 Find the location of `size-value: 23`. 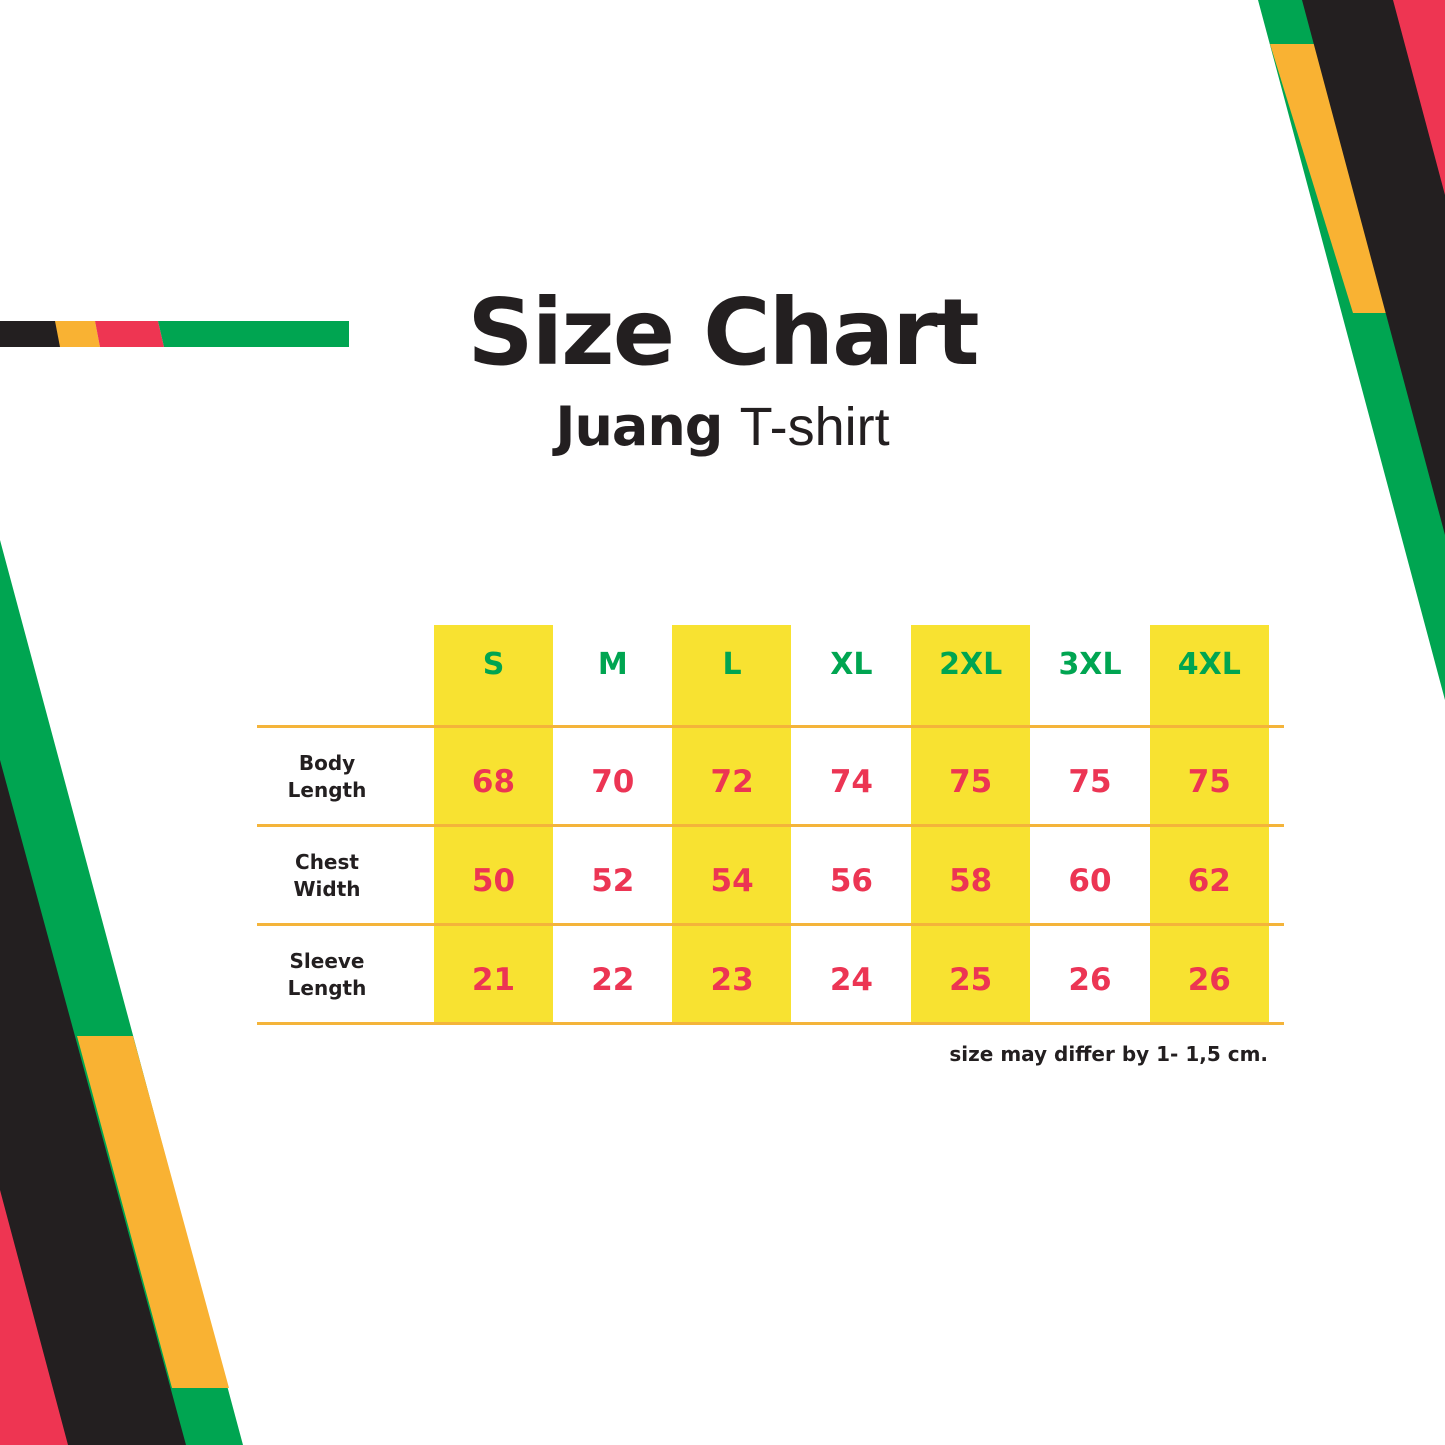

size-value: 23 is located at coordinates (732, 980).